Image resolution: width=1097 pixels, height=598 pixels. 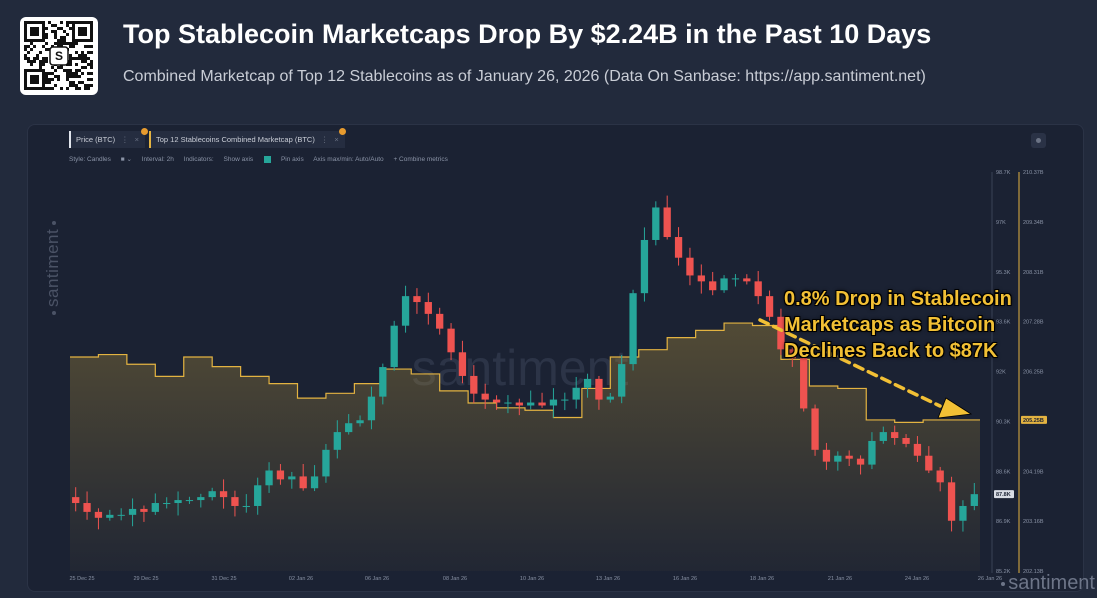 I want to click on y-left-tick-label: 90.3K, so click(x=1003, y=422).